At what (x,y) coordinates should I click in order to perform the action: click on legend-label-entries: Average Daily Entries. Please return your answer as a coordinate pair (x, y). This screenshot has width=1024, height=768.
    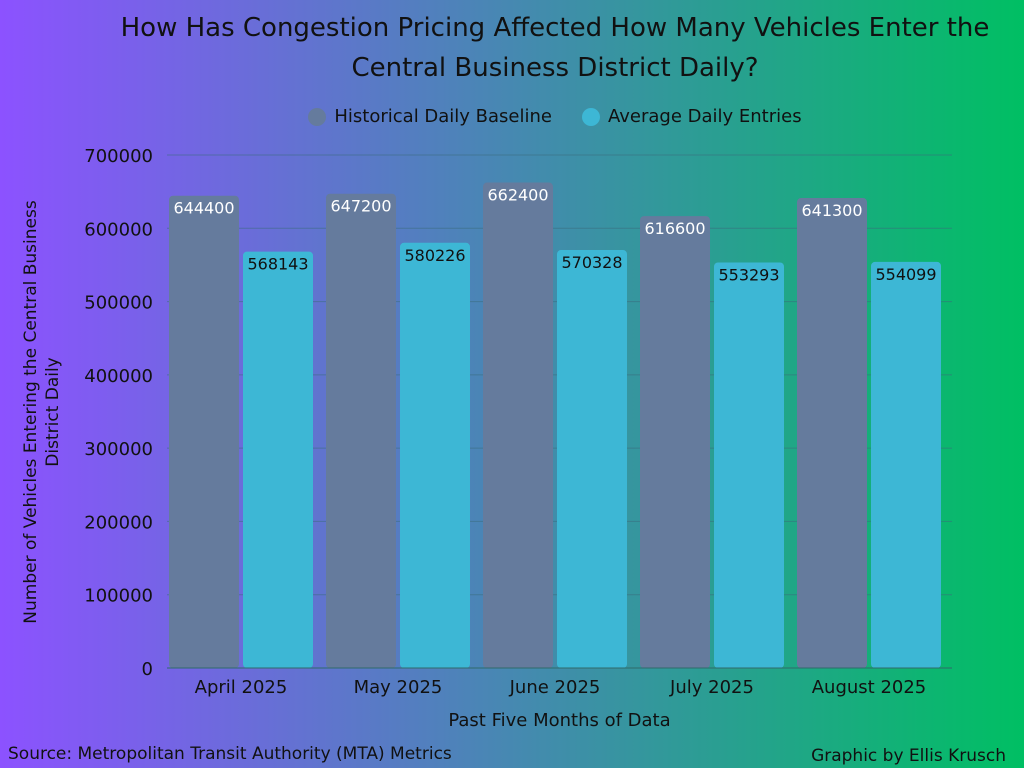
    Looking at the image, I should click on (705, 116).